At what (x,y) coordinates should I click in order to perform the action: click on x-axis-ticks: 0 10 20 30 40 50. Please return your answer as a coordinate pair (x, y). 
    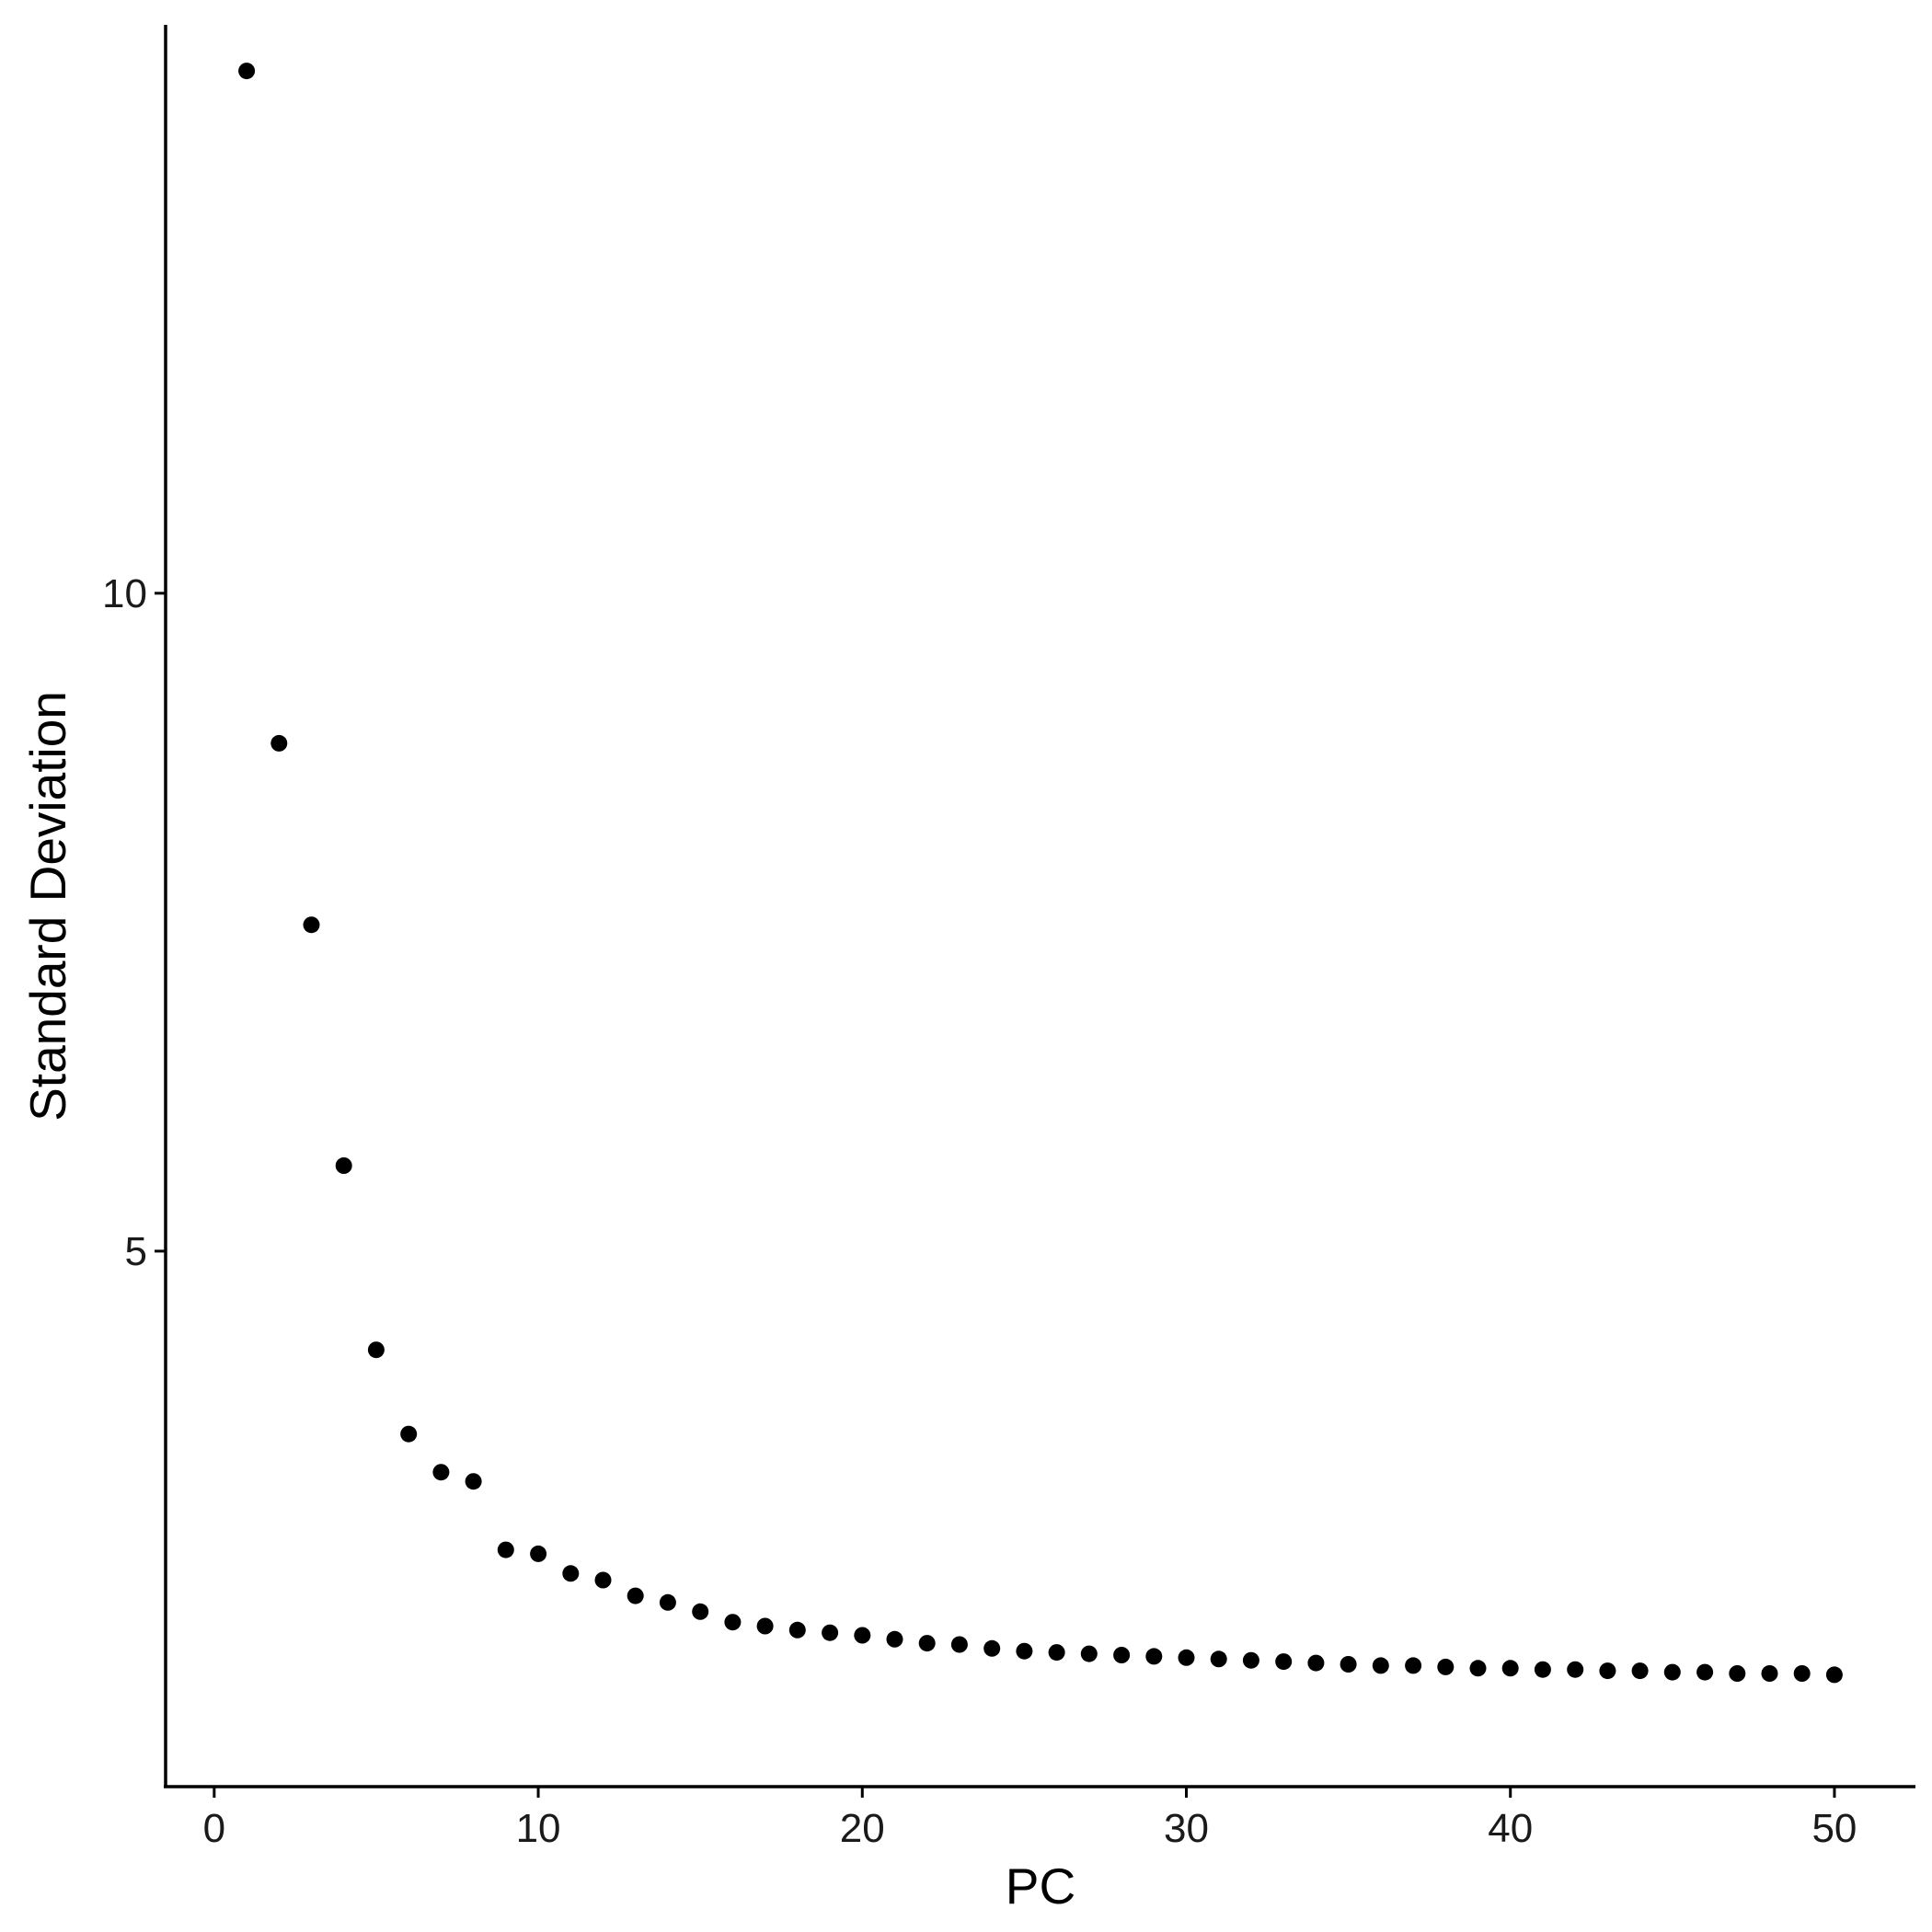
    Looking at the image, I should click on (1030, 1819).